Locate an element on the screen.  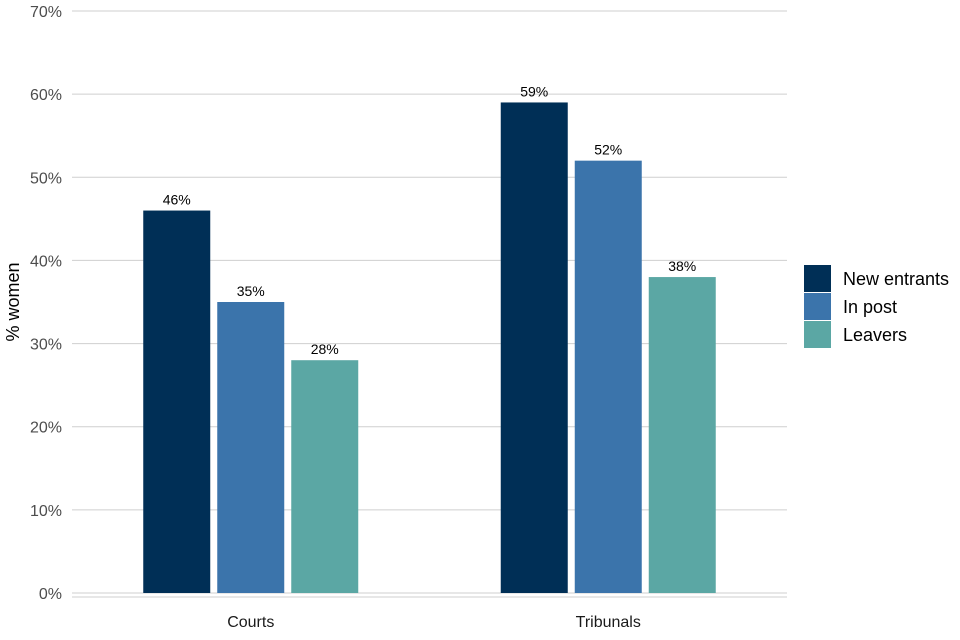
y-tick-label: 60% is located at coordinates (46, 95).